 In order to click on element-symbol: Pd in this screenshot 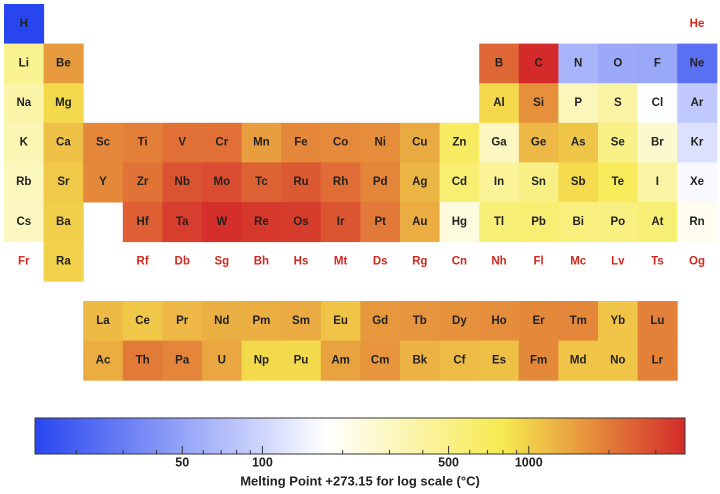, I will do `click(380, 182)`.